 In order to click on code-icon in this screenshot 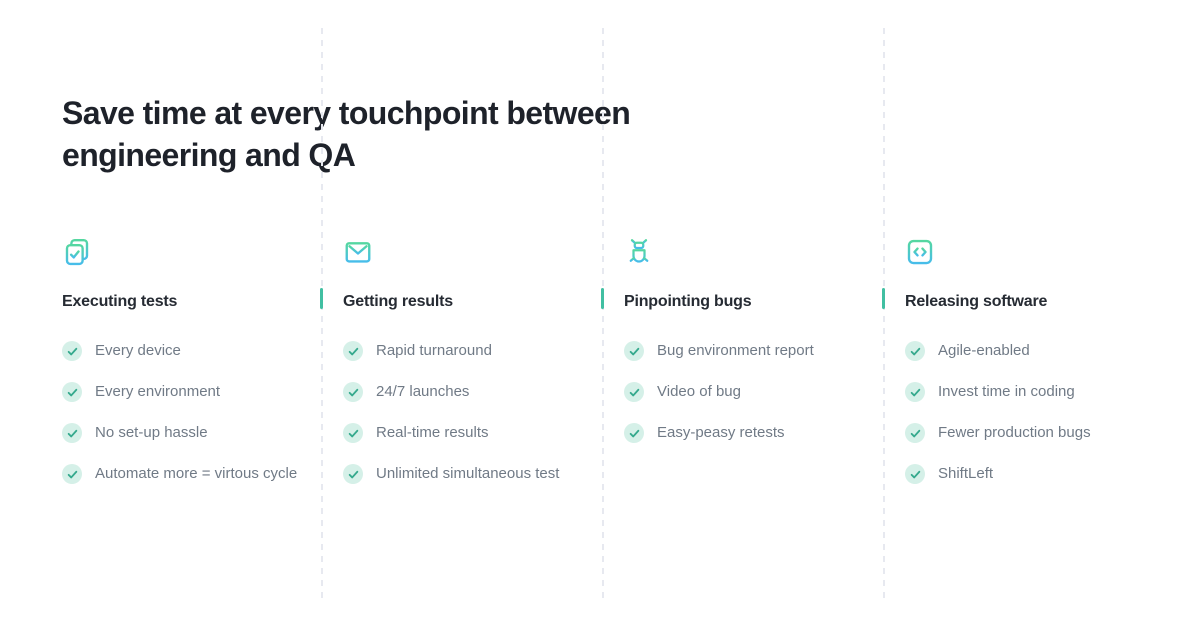, I will do `click(1025, 252)`.